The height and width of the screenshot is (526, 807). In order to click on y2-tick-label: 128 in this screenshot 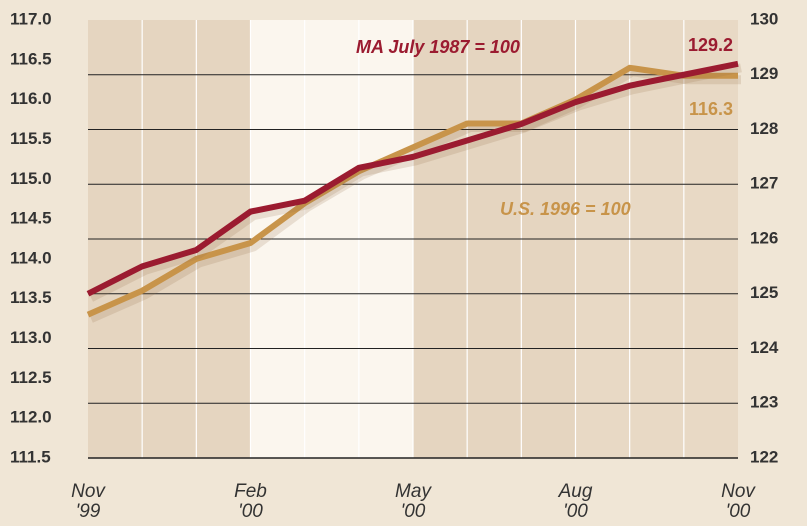, I will do `click(764, 128)`.